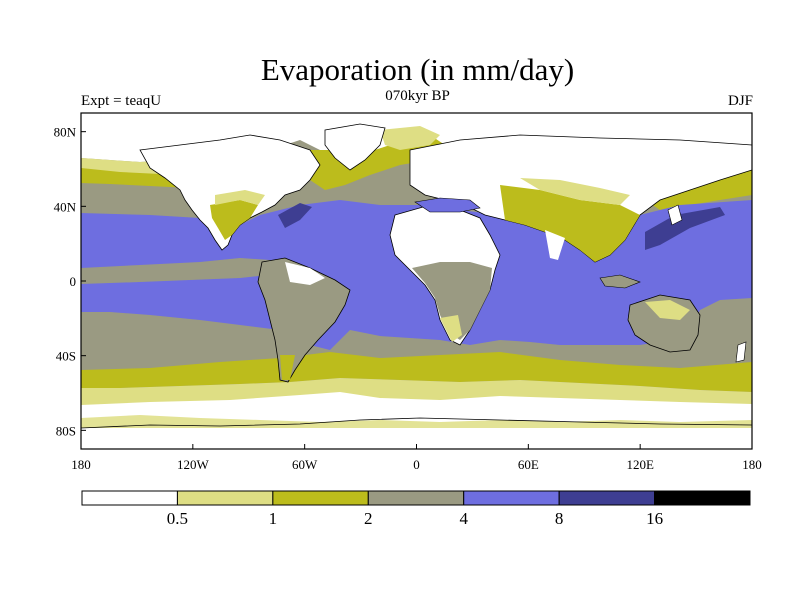  I want to click on greenland-land, so click(355, 147).